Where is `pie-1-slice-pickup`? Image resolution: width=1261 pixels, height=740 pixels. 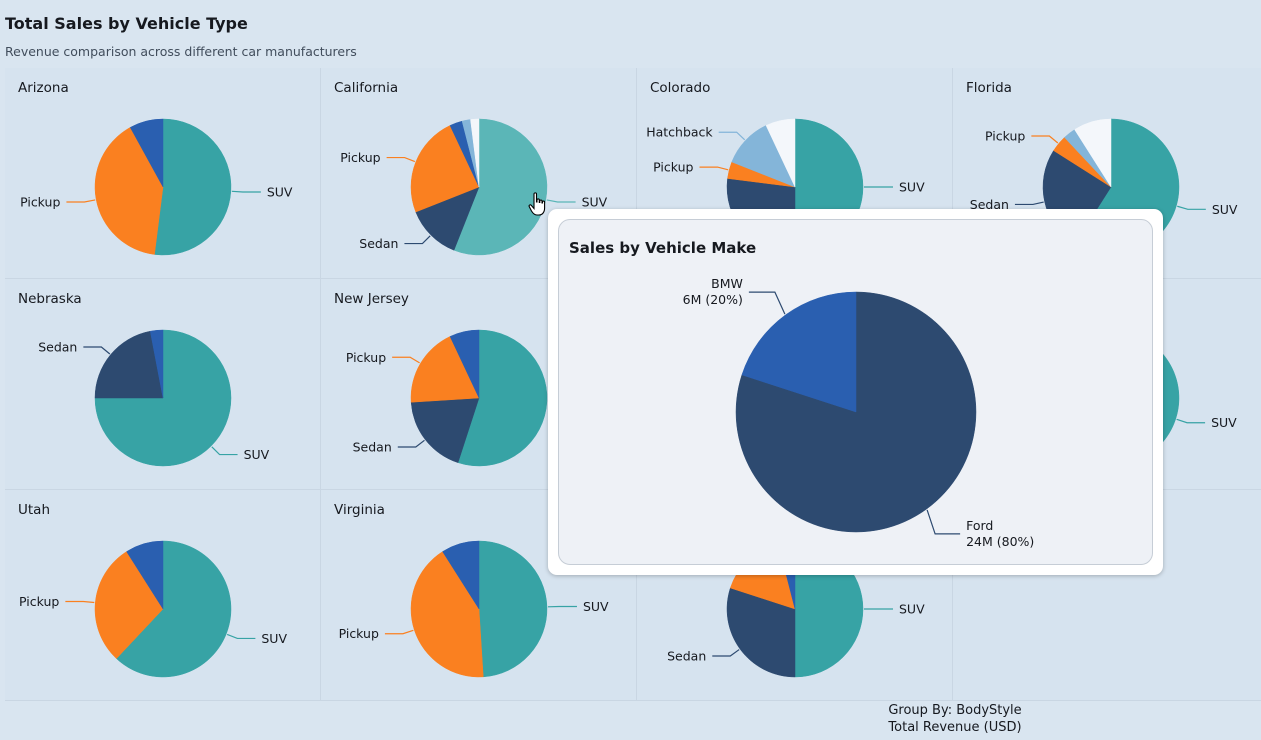 pie-1-slice-pickup is located at coordinates (445, 169).